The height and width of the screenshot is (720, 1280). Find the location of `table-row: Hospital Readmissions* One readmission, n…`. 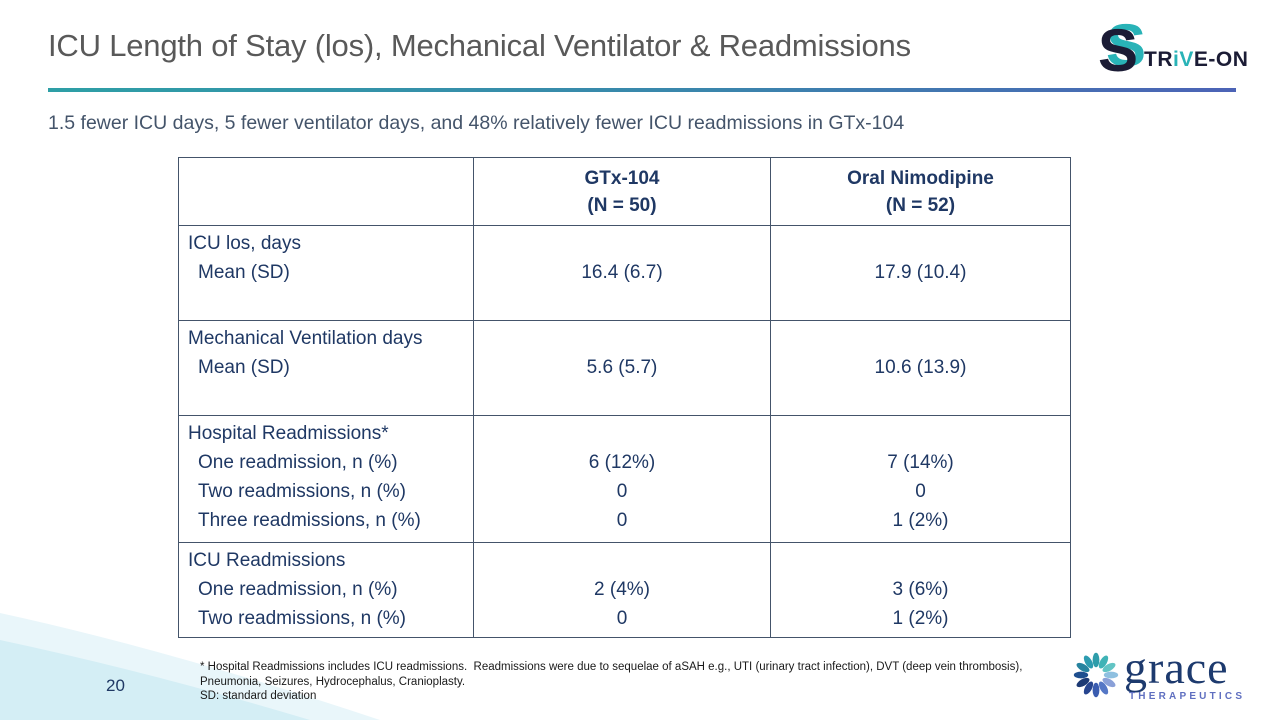

table-row: Hospital Readmissions* One readmission, n… is located at coordinates (624, 479).